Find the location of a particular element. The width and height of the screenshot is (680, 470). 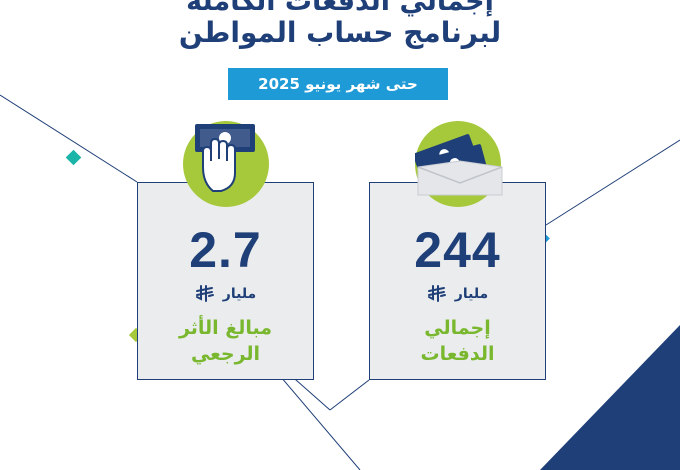

date-badge: حتى شهر يونيو 2025 is located at coordinates (338, 84).